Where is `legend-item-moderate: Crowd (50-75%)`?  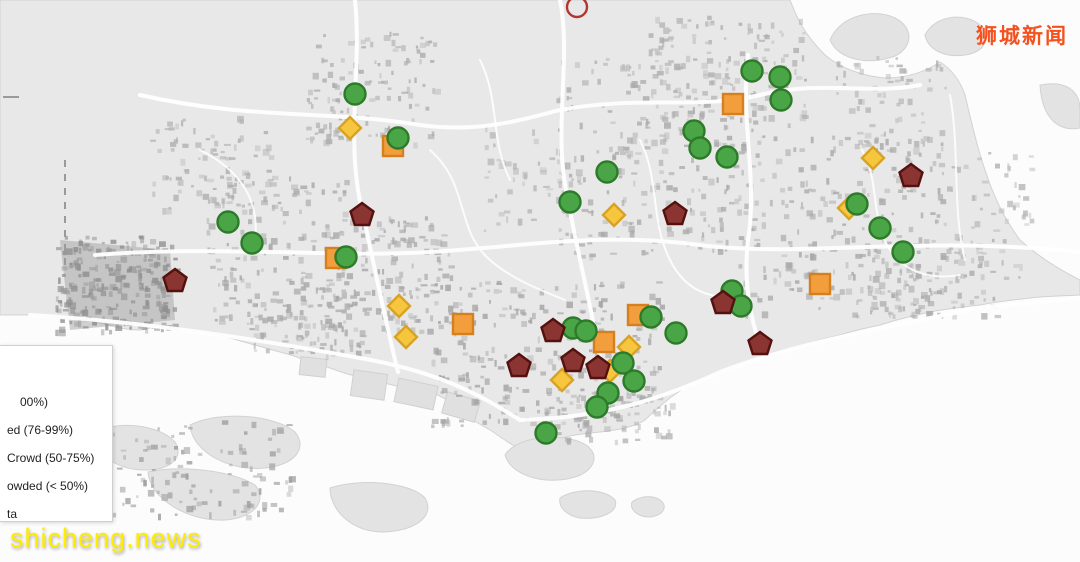
legend-item-moderate: Crowd (50-75%) is located at coordinates (56, 458).